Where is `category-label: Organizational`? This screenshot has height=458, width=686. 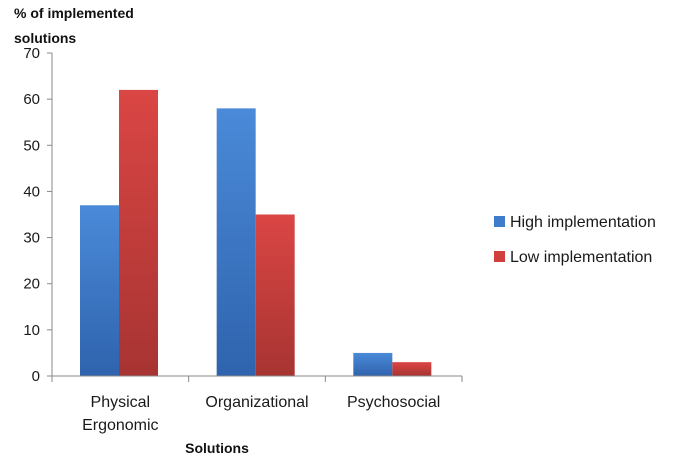 category-label: Organizational is located at coordinates (256, 402).